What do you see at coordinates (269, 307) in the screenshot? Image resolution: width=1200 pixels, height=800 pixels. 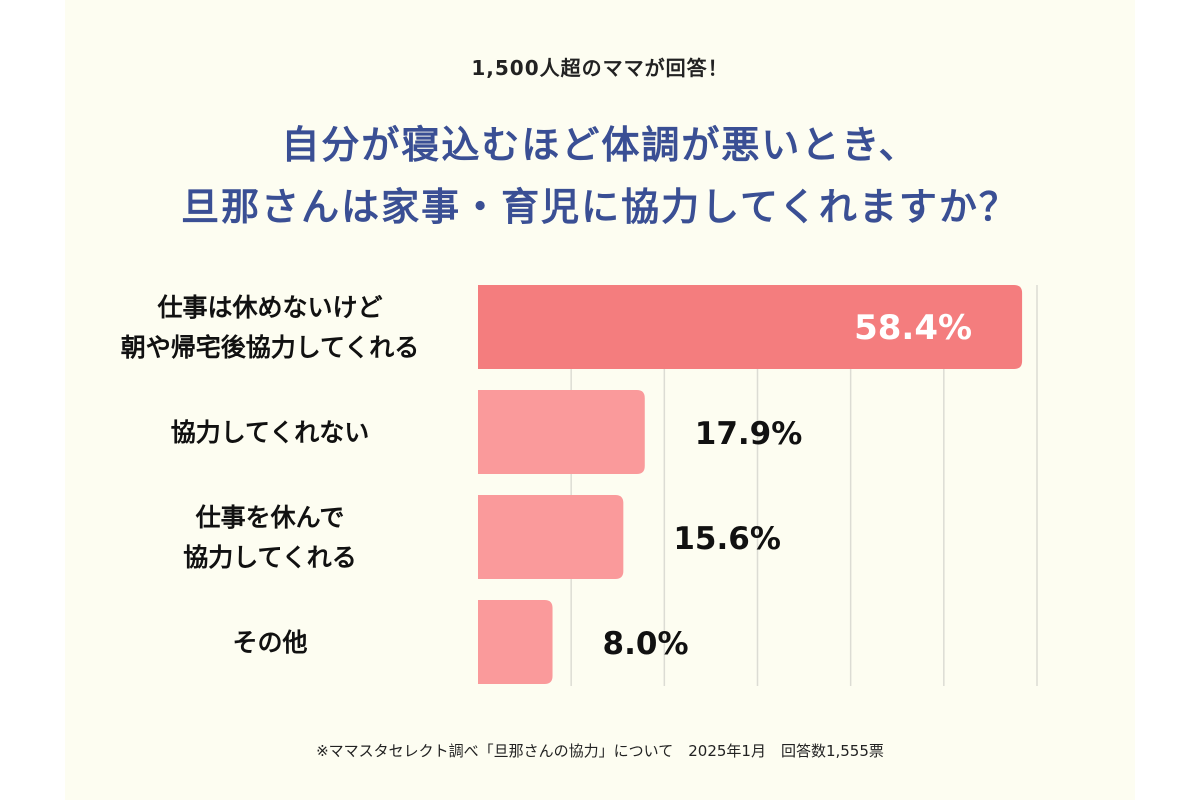 I see `category-label-0-0: 仕事は休めないけど` at bounding box center [269, 307].